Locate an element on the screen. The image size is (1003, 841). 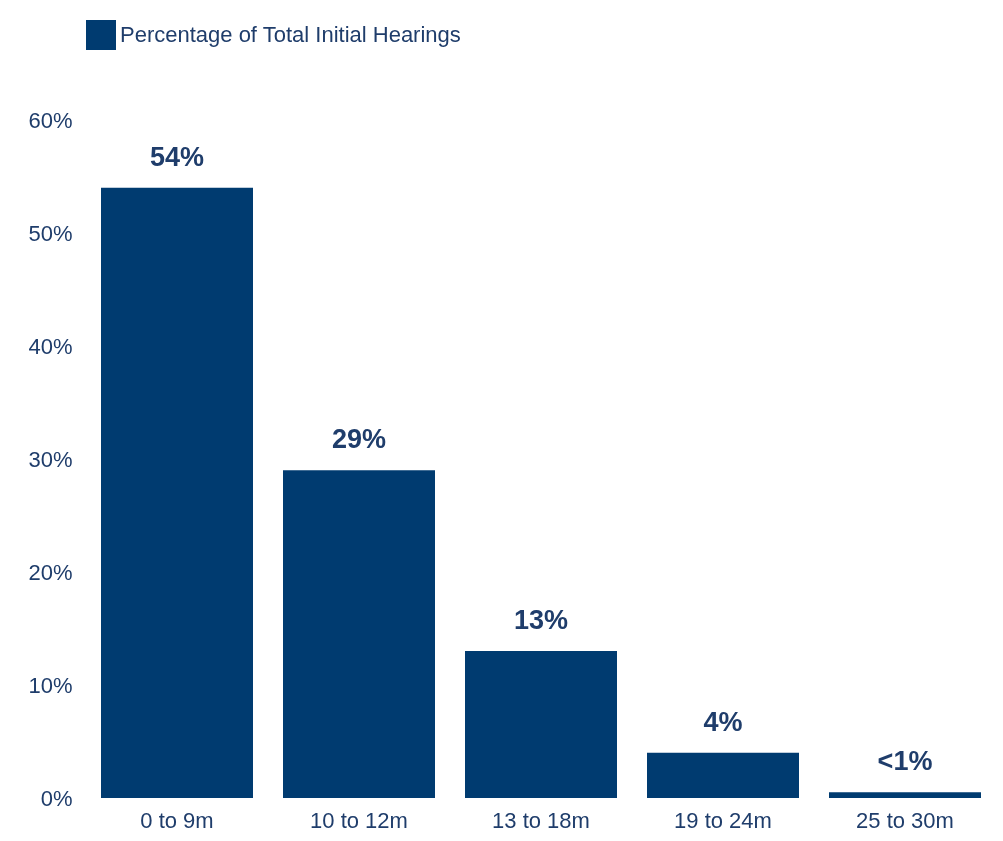
text: 54% is located at coordinates (177, 156).